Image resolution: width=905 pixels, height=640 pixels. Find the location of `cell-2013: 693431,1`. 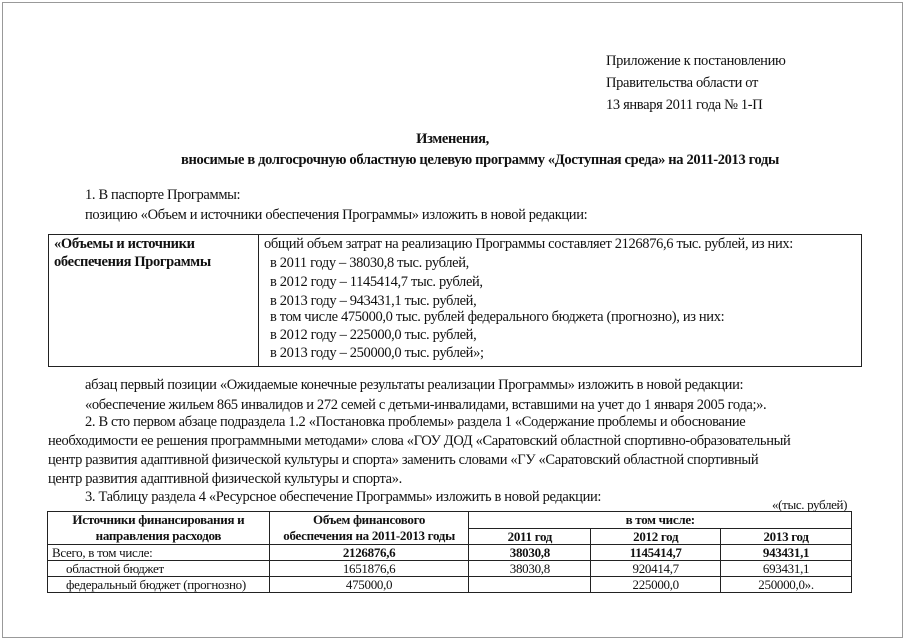

cell-2013: 693431,1 is located at coordinates (786, 568).